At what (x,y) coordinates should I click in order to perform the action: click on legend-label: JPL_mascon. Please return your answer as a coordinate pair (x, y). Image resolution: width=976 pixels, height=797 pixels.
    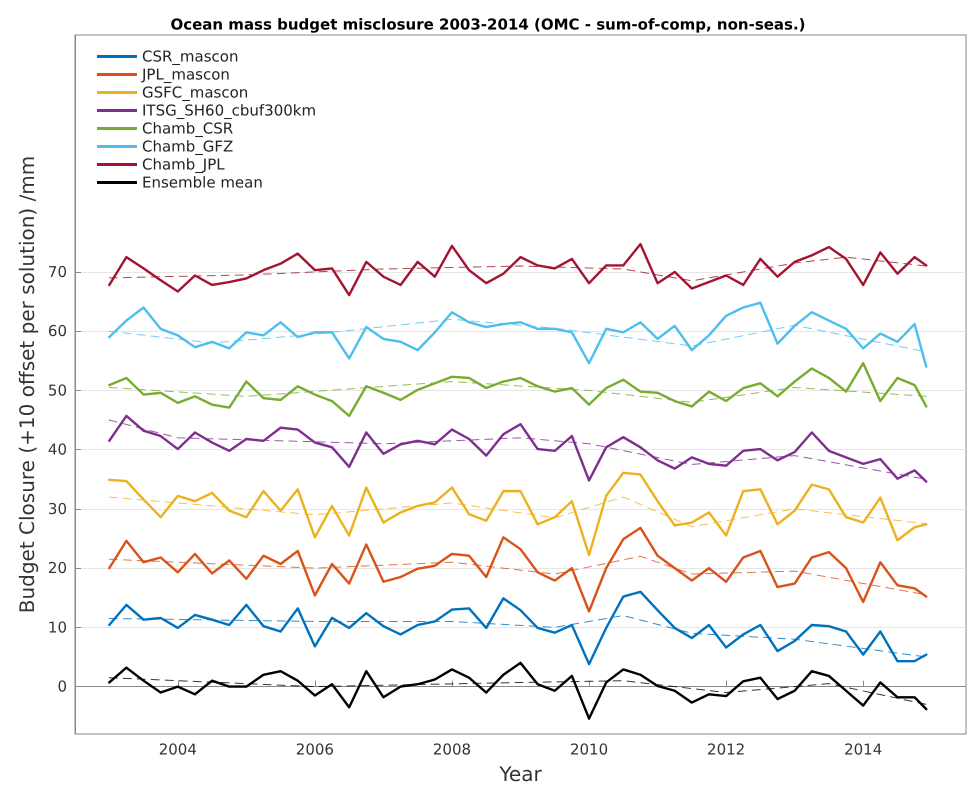
    Looking at the image, I should click on (185, 75).